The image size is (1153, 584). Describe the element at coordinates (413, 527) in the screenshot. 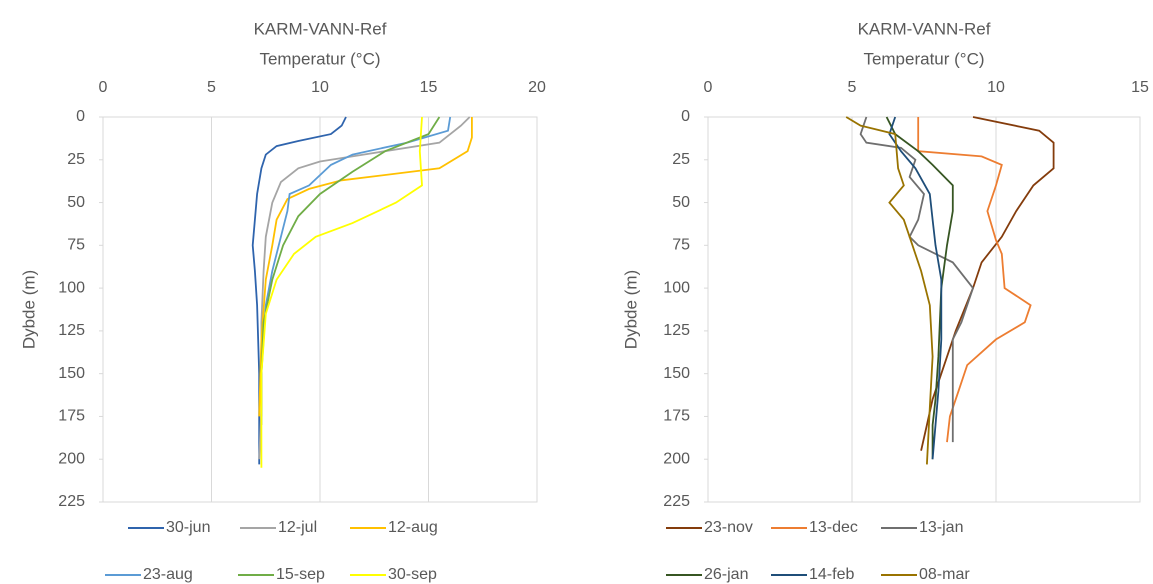

I see `legend-label: 12-aug` at that location.